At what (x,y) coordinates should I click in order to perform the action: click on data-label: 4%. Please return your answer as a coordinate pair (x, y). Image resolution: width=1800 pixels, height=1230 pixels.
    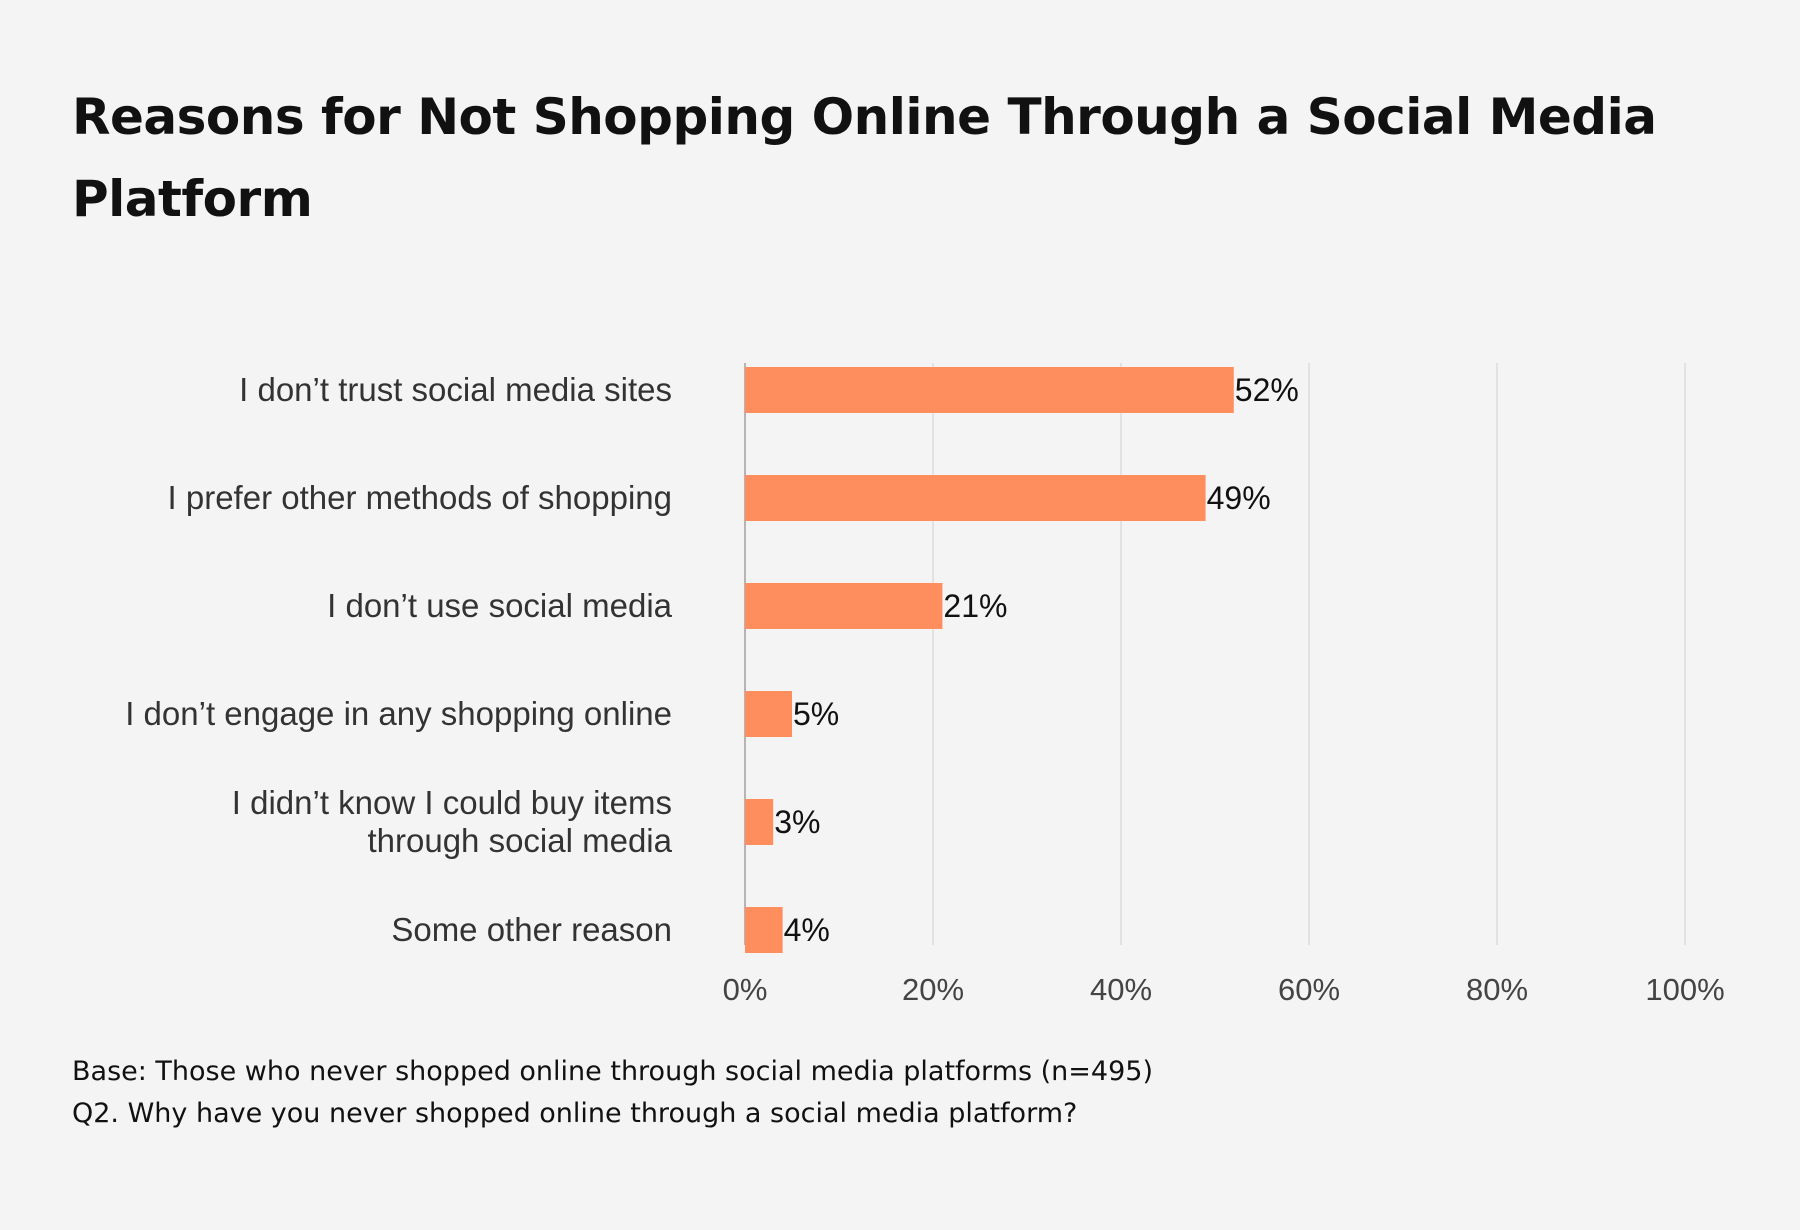
    Looking at the image, I should click on (807, 930).